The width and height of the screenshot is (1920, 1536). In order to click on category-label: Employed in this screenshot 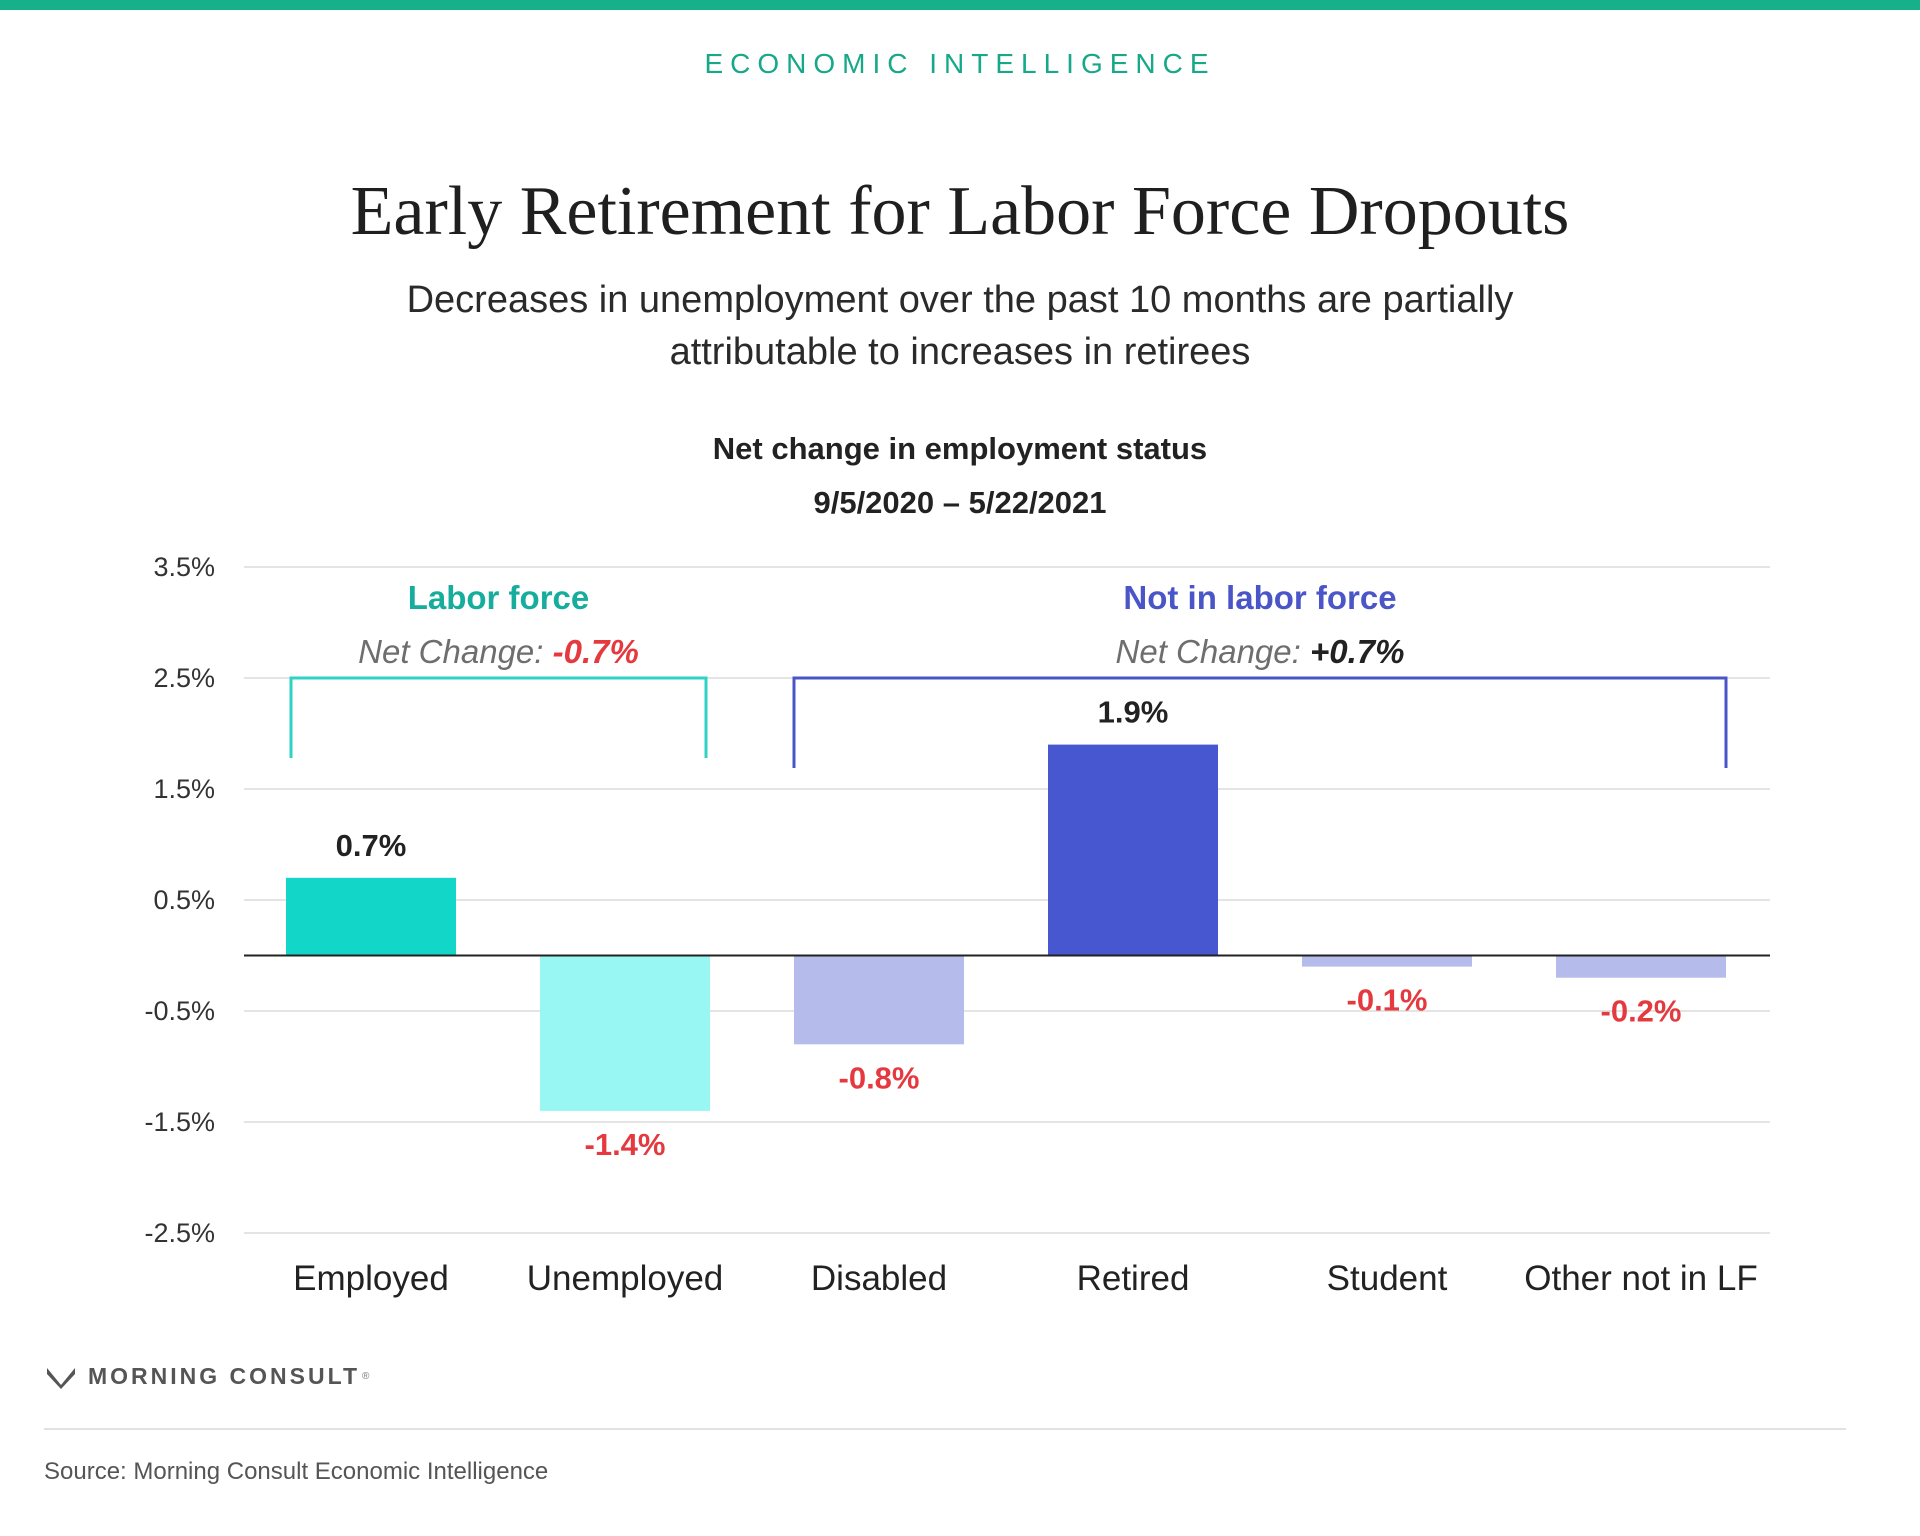, I will do `click(371, 1278)`.